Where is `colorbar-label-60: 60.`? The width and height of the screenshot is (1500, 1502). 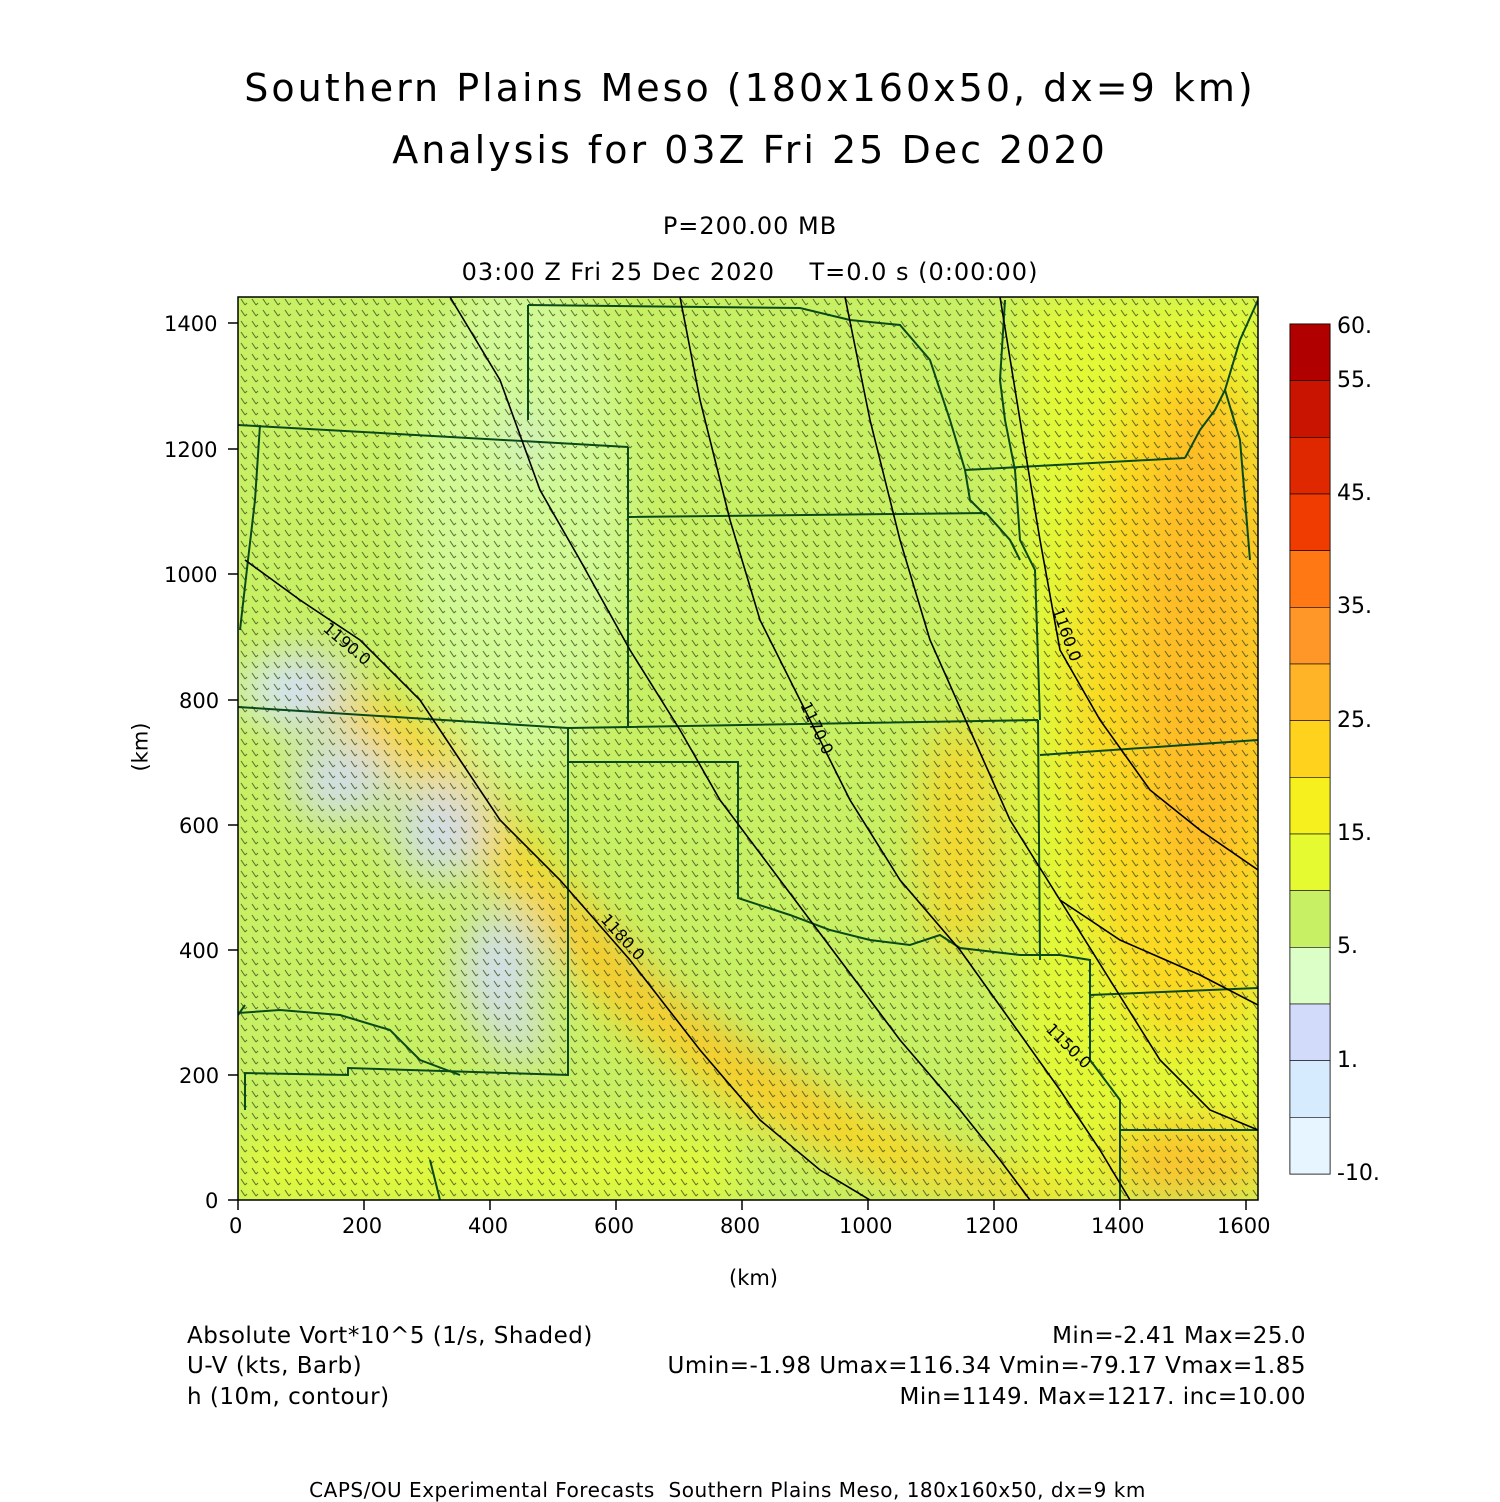
colorbar-label-60: 60. is located at coordinates (1354, 326).